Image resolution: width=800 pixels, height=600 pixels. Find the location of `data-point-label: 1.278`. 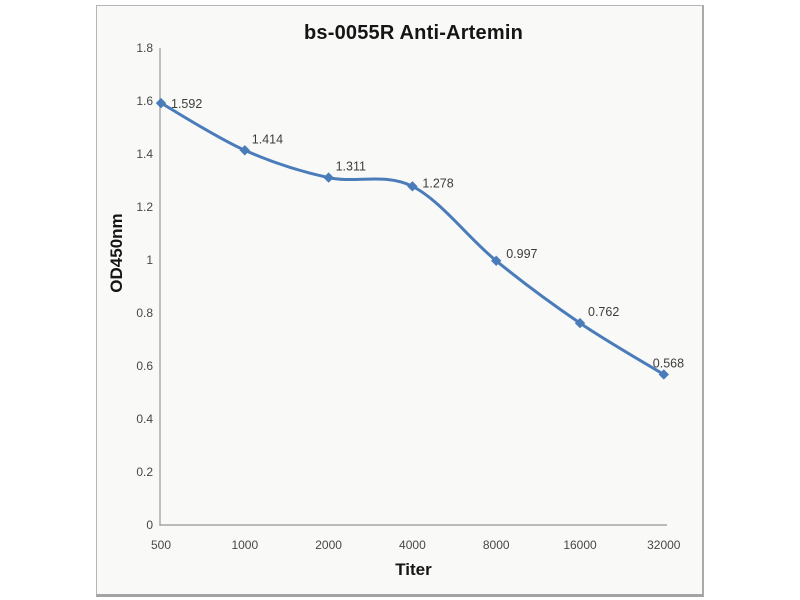

data-point-label: 1.278 is located at coordinates (437, 183).